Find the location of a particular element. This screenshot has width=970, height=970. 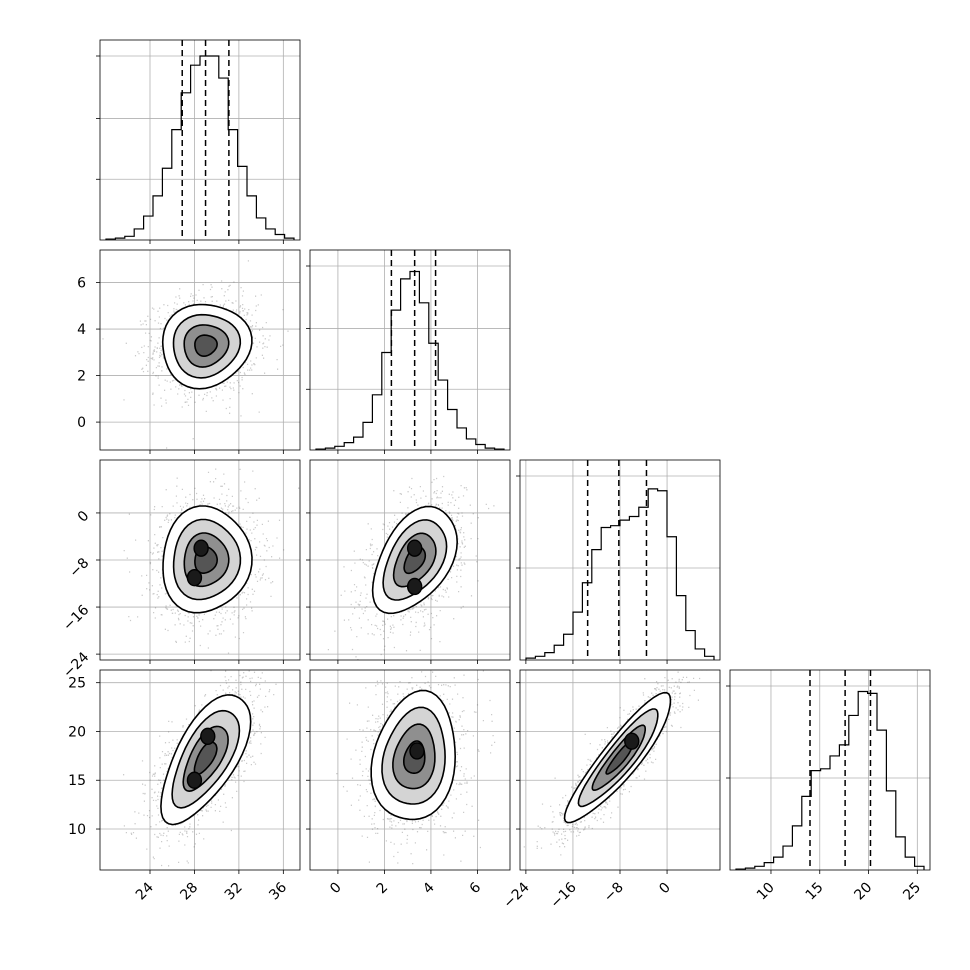

y-tick-label: −8 is located at coordinates (79, 568).